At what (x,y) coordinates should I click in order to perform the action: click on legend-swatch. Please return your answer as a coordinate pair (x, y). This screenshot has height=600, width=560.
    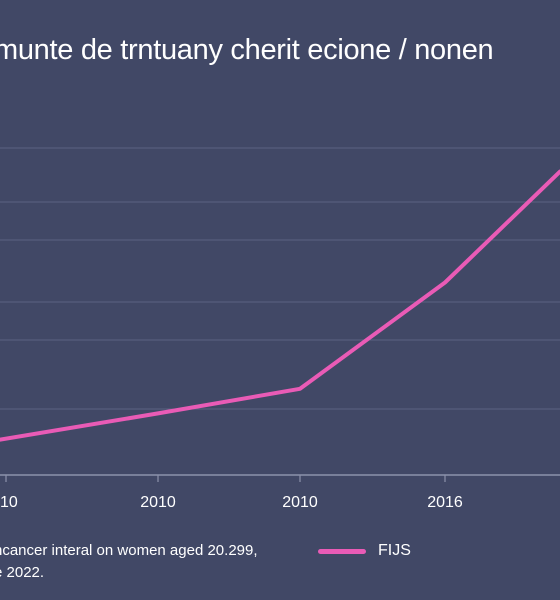
    Looking at the image, I should click on (342, 551).